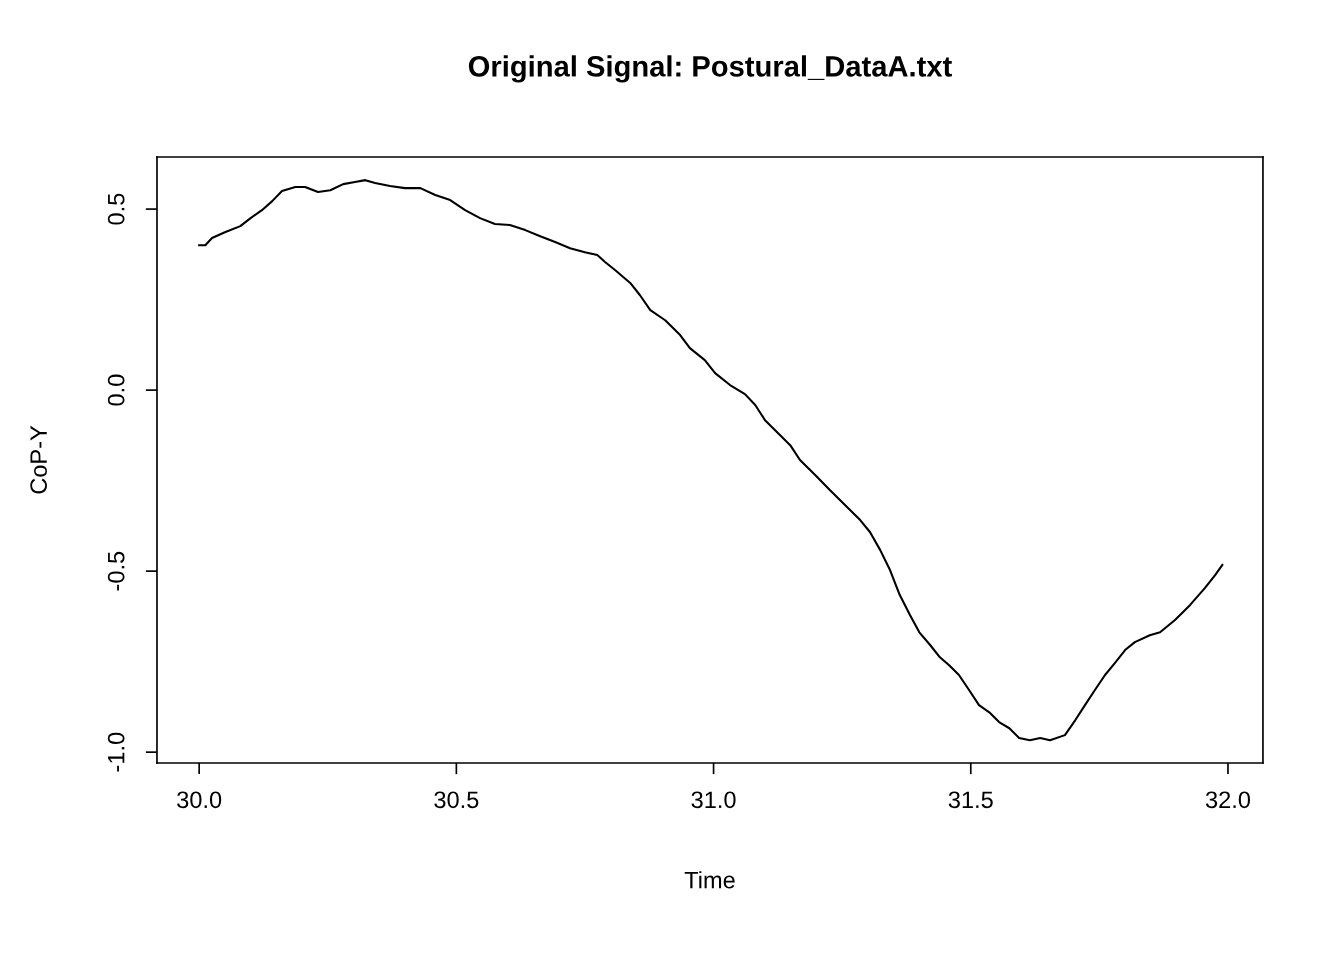 The height and width of the screenshot is (960, 1344). What do you see at coordinates (38, 459) in the screenshot?
I see `y-axis-title: CoP-Y` at bounding box center [38, 459].